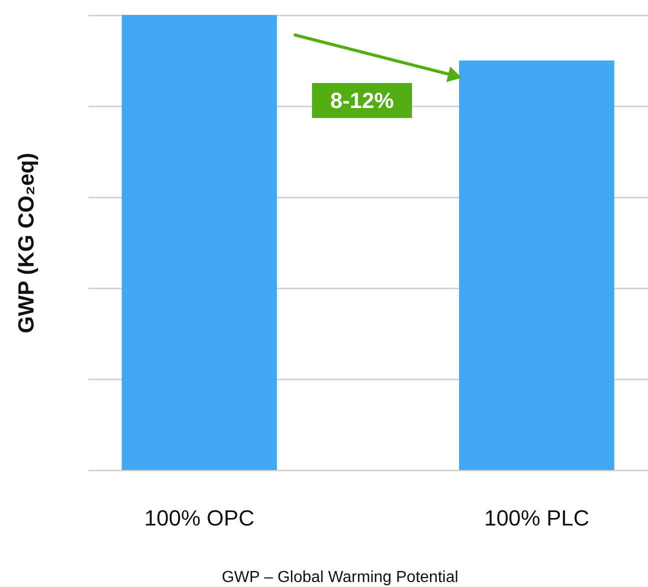 This screenshot has width=648, height=587. Describe the element at coordinates (340, 577) in the screenshot. I see `text: GWP – Global Warming Potential` at that location.